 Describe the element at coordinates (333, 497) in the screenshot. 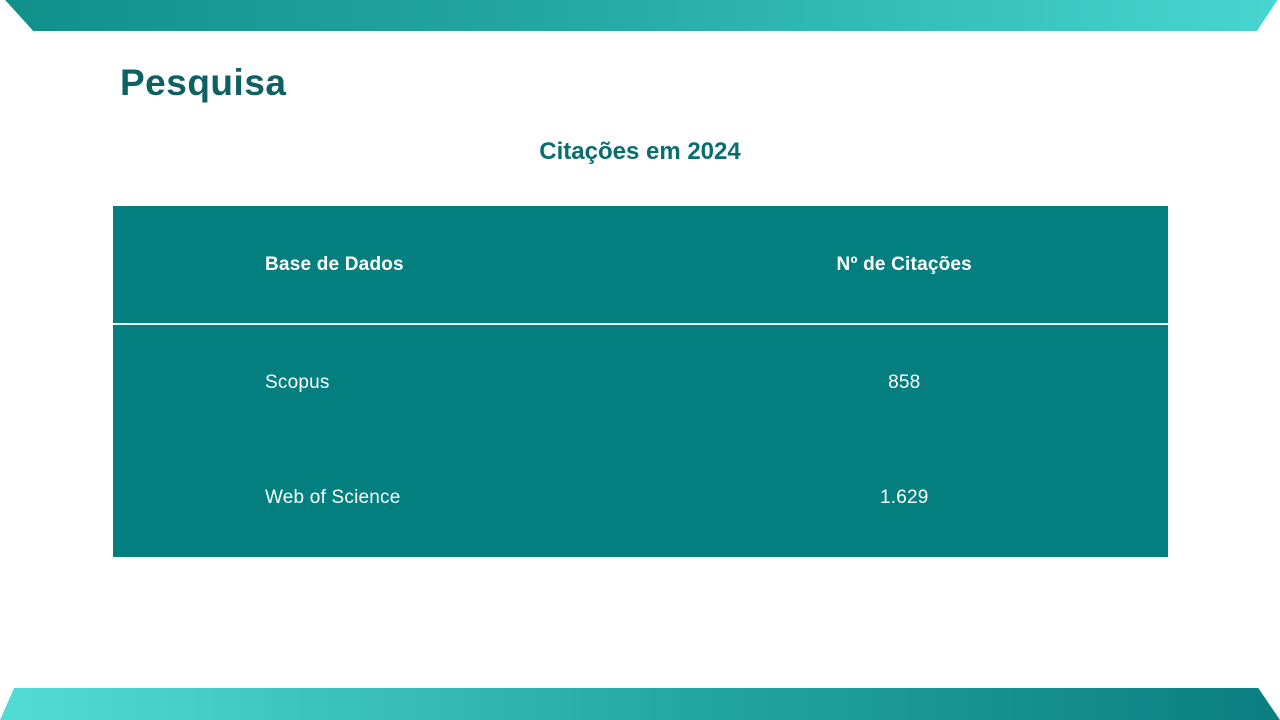

I see `cell-database-name: Web of Science` at that location.